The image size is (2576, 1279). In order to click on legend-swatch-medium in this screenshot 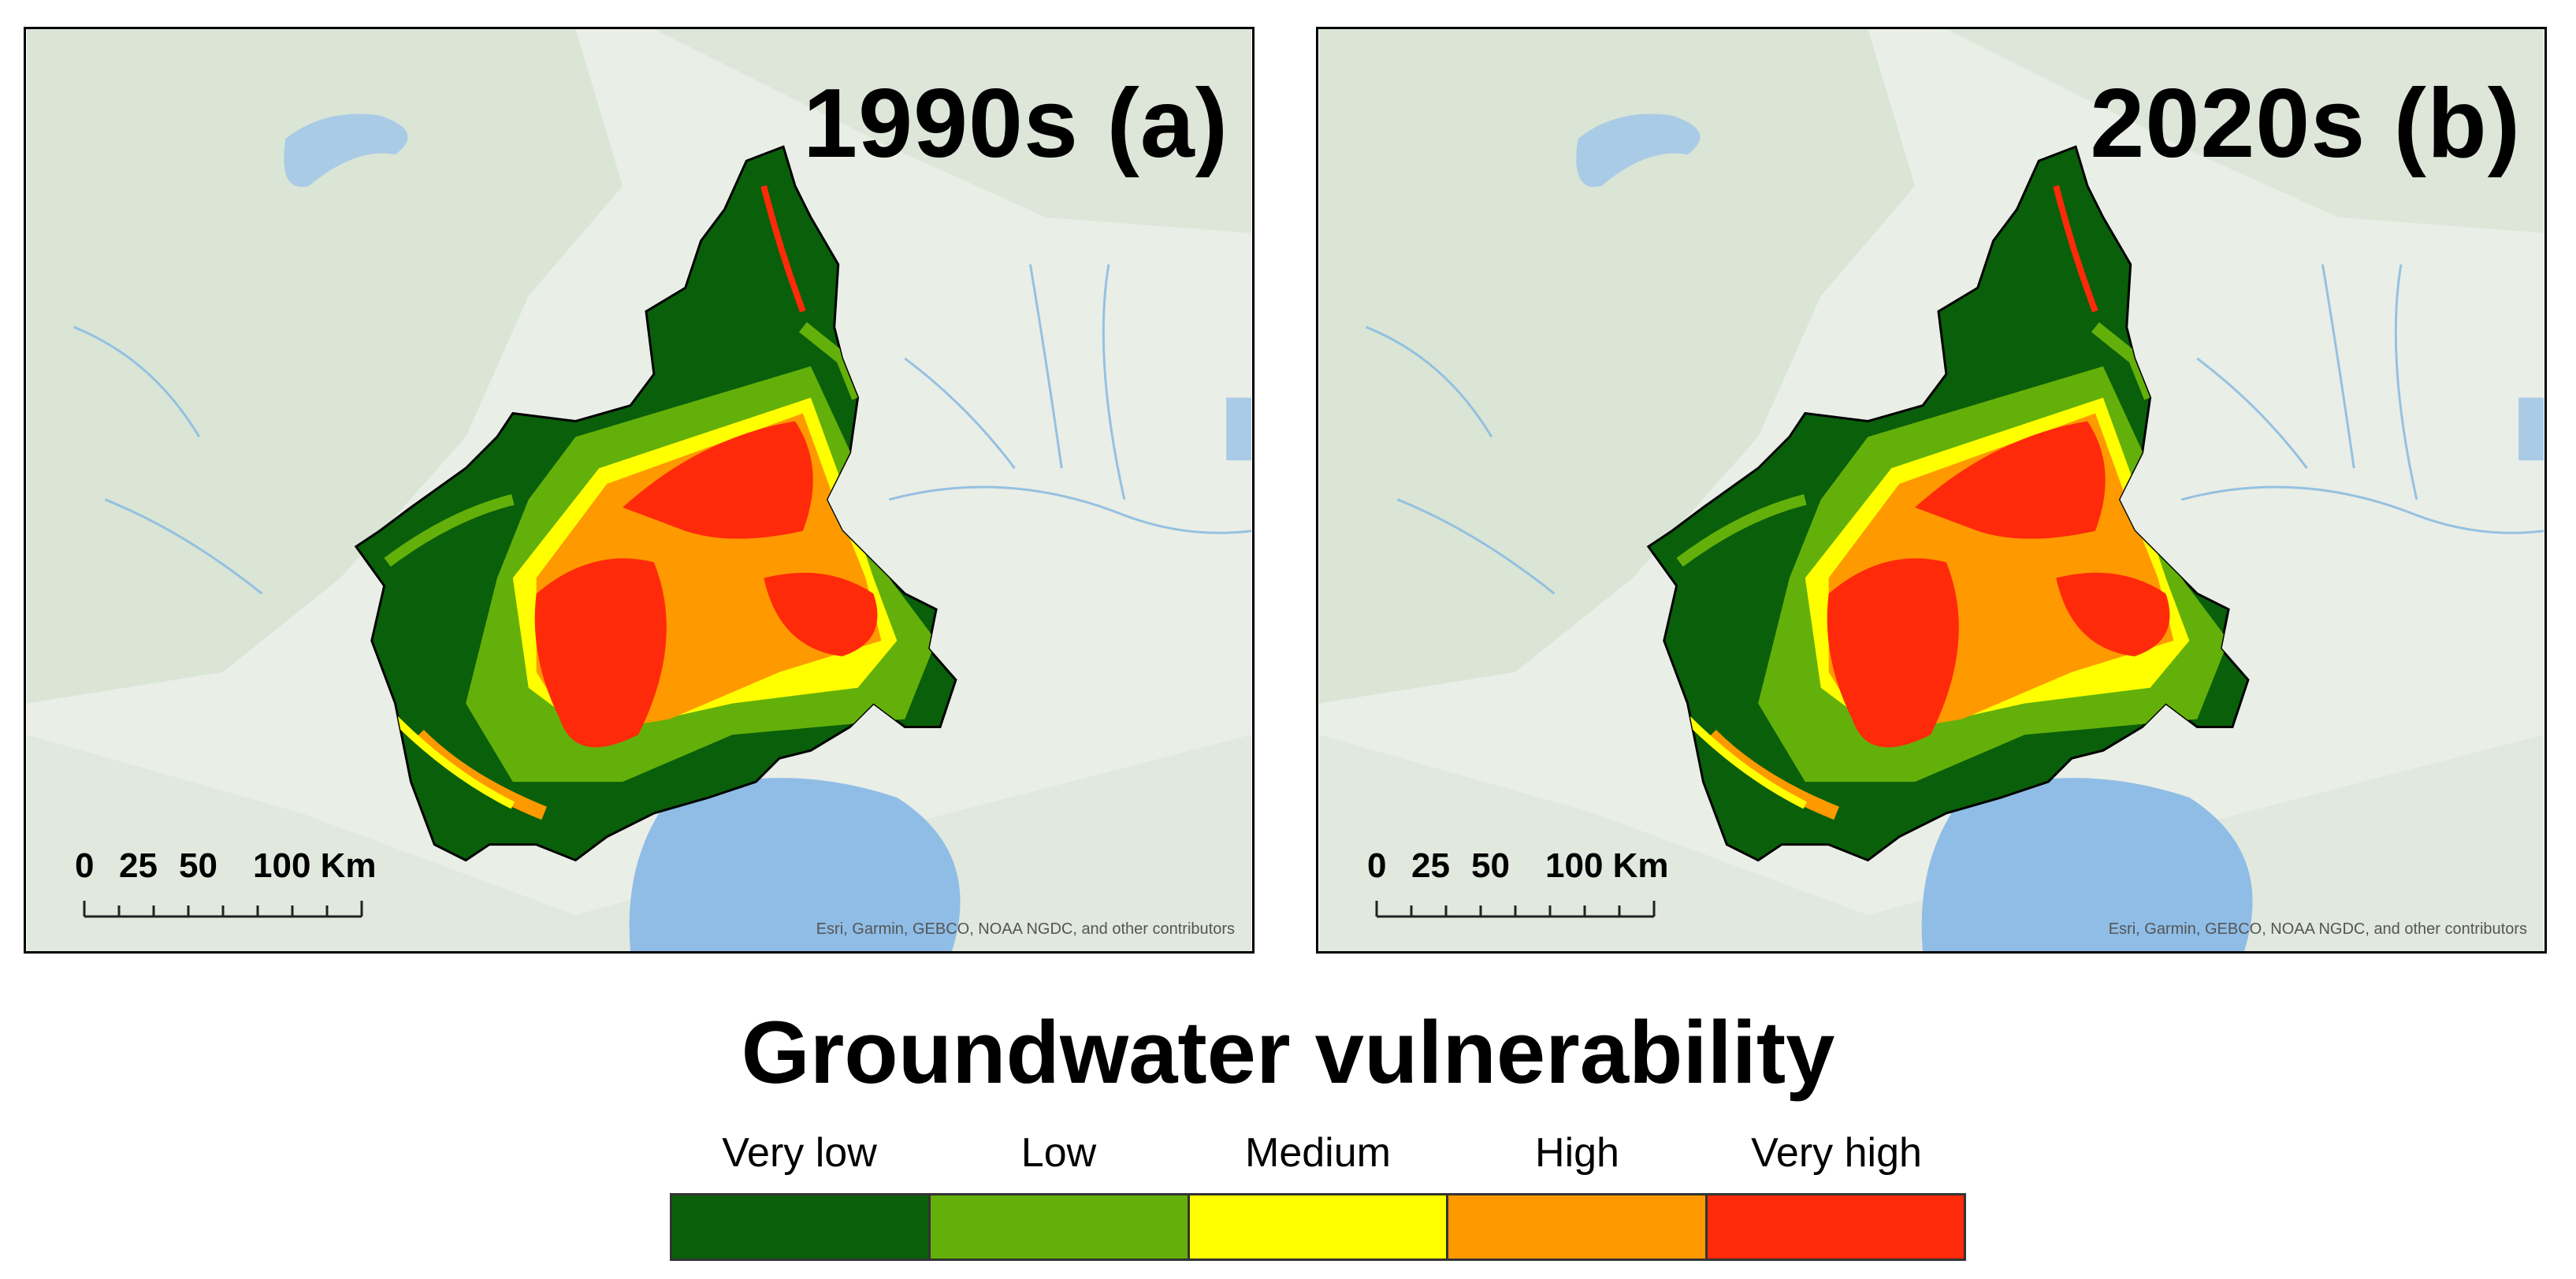, I will do `click(1319, 1227)`.